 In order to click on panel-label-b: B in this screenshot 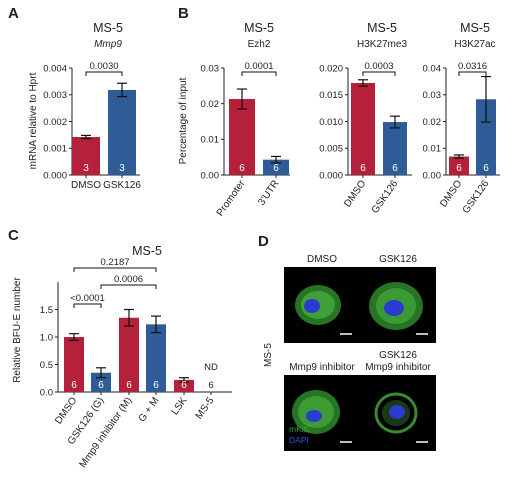, I will do `click(183, 13)`.